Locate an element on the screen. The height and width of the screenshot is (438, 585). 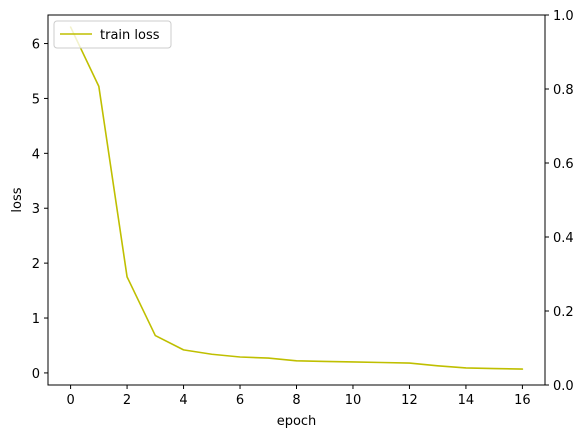
y2-tick-label: 0.6 is located at coordinates (563, 164).